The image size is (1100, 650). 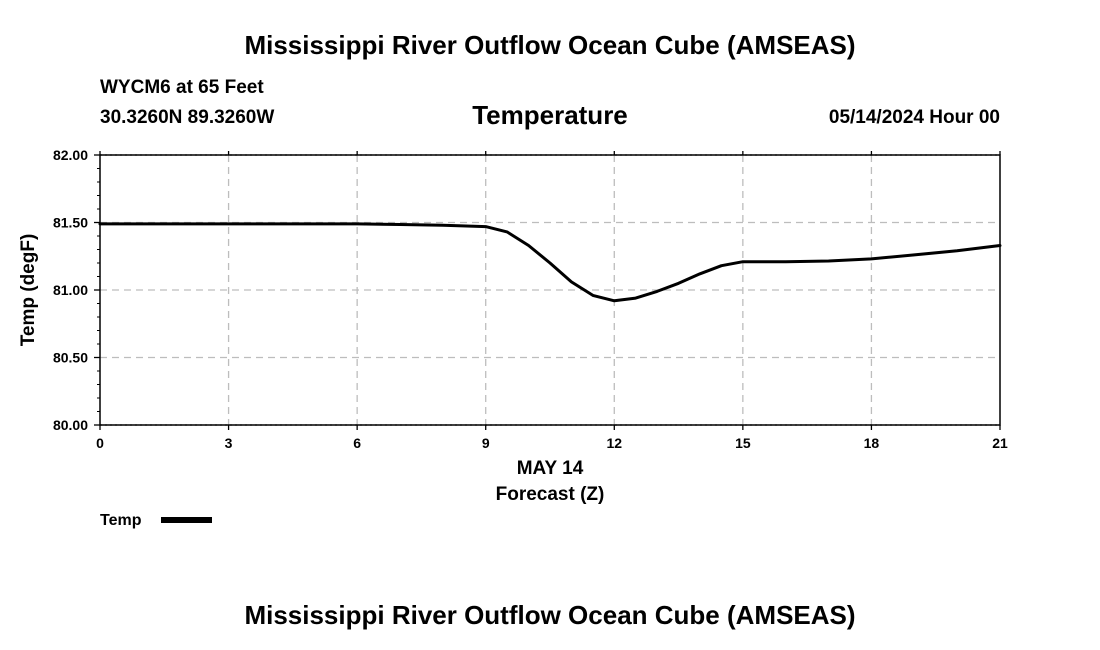 I want to click on station-label: WYCM6 at 65 Feet, so click(x=182, y=87).